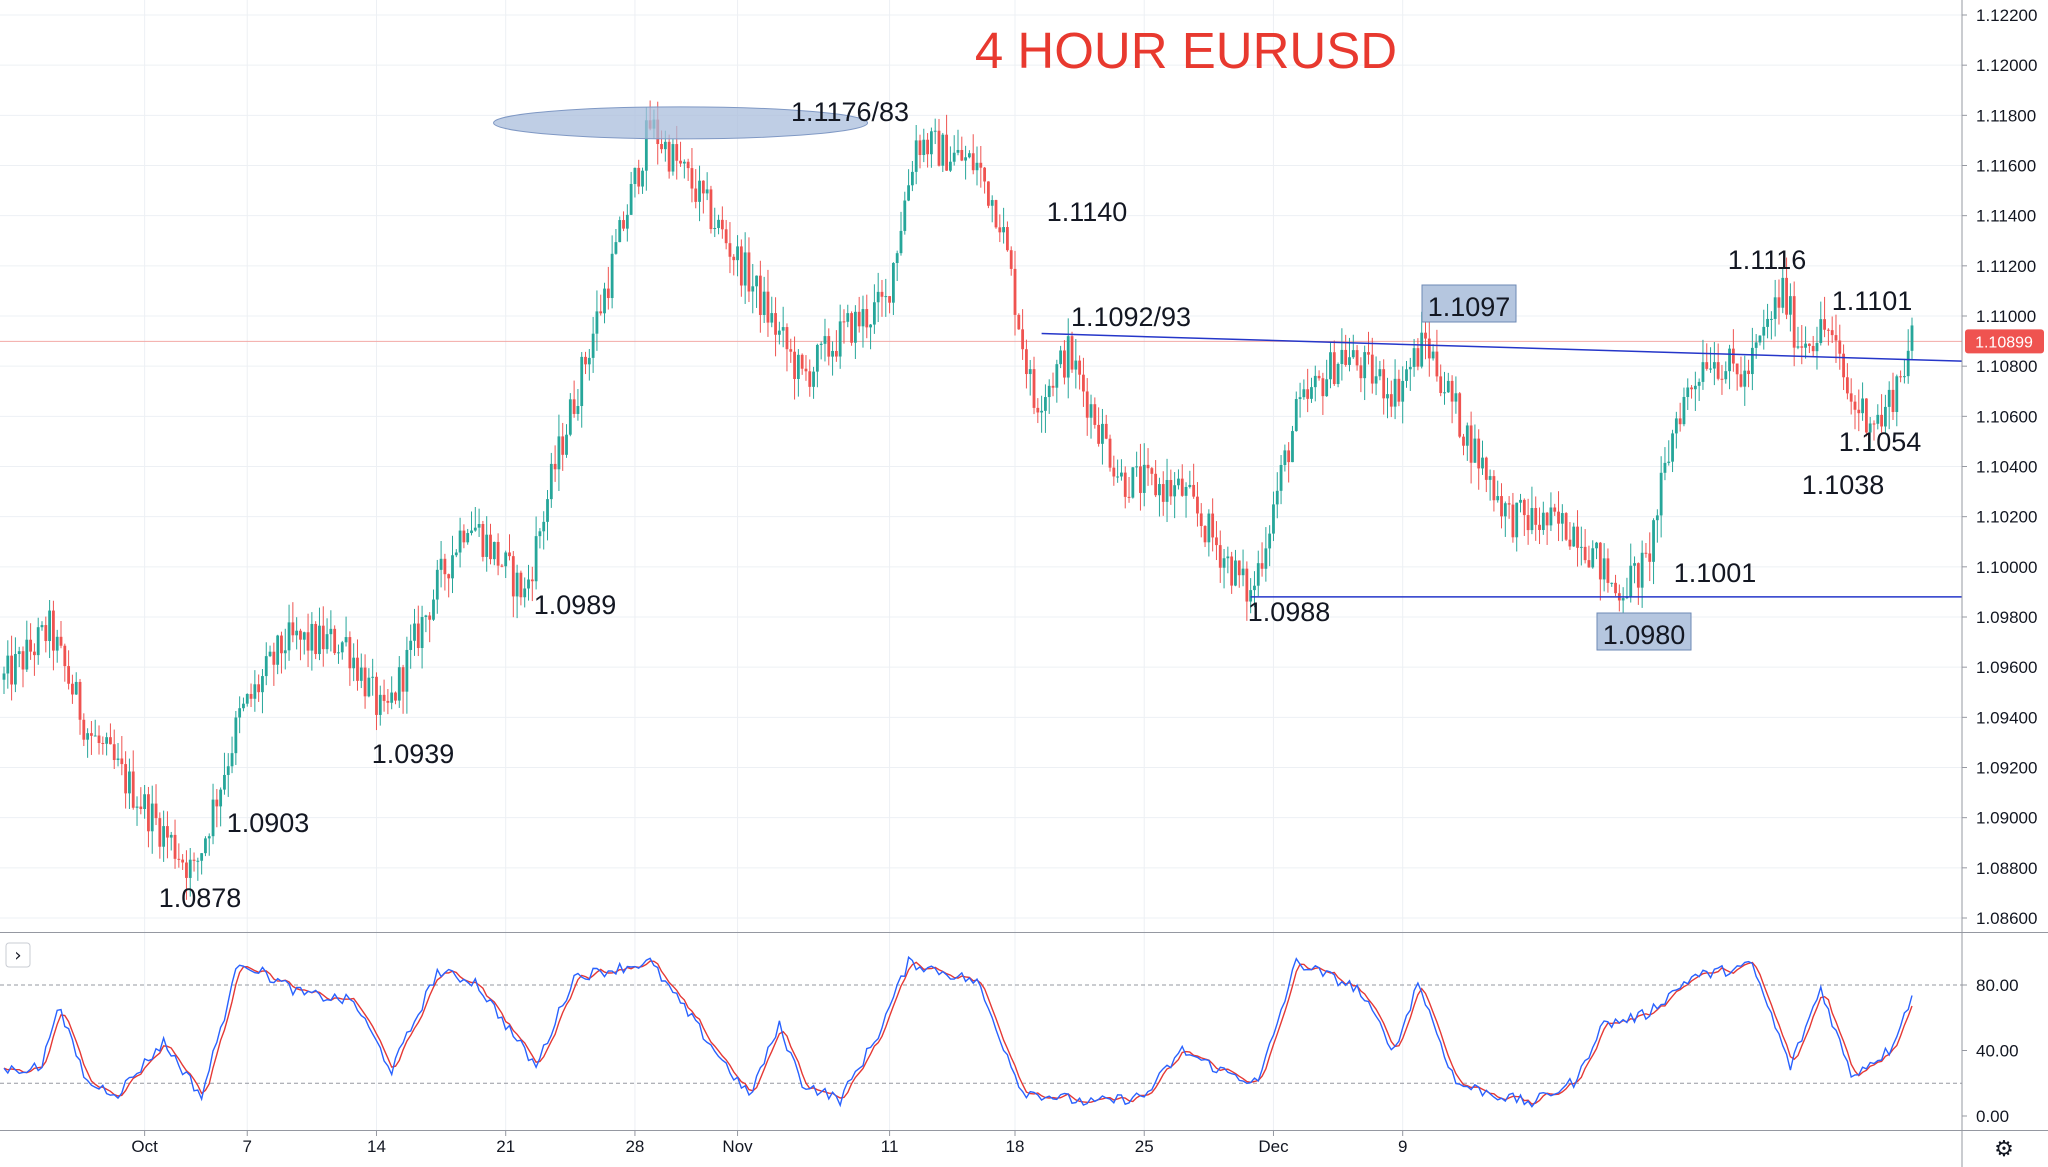  What do you see at coordinates (1997, 1051) in the screenshot?
I see `osc-tick-label: 40.00` at bounding box center [1997, 1051].